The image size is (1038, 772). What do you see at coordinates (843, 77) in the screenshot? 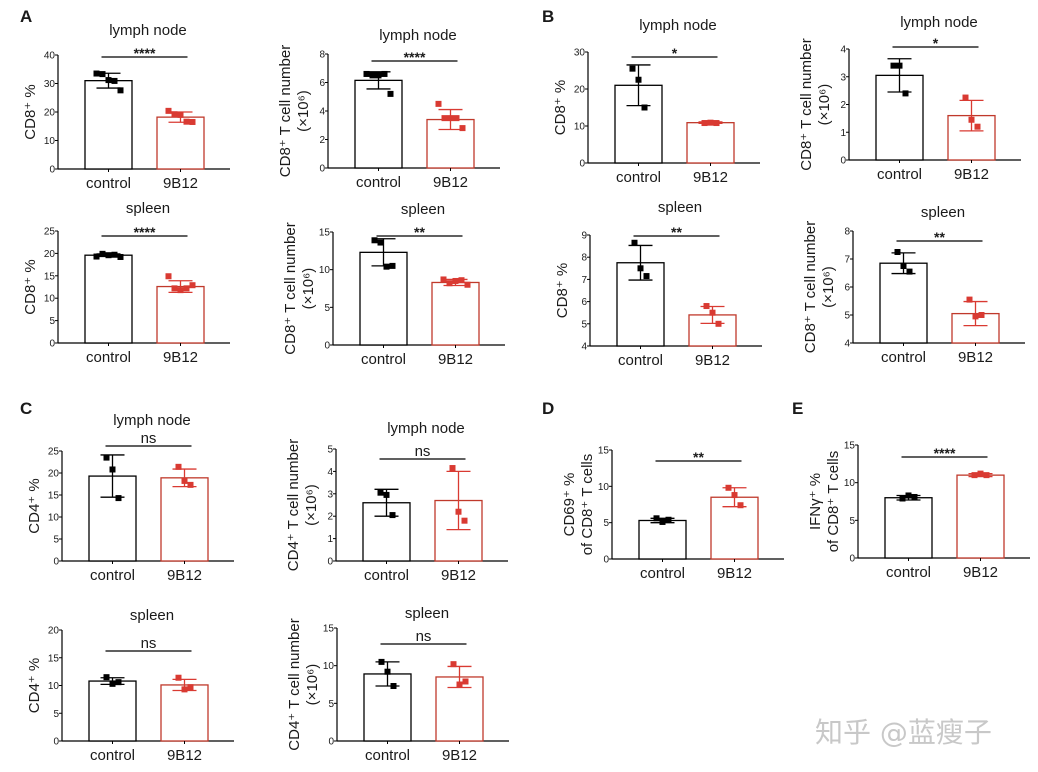
I see `y-tick-label: 3` at bounding box center [843, 77].